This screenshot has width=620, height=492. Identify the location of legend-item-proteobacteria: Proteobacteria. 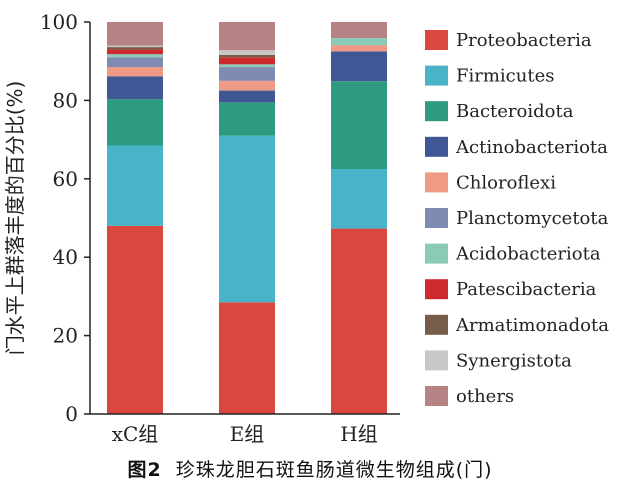
(508, 40).